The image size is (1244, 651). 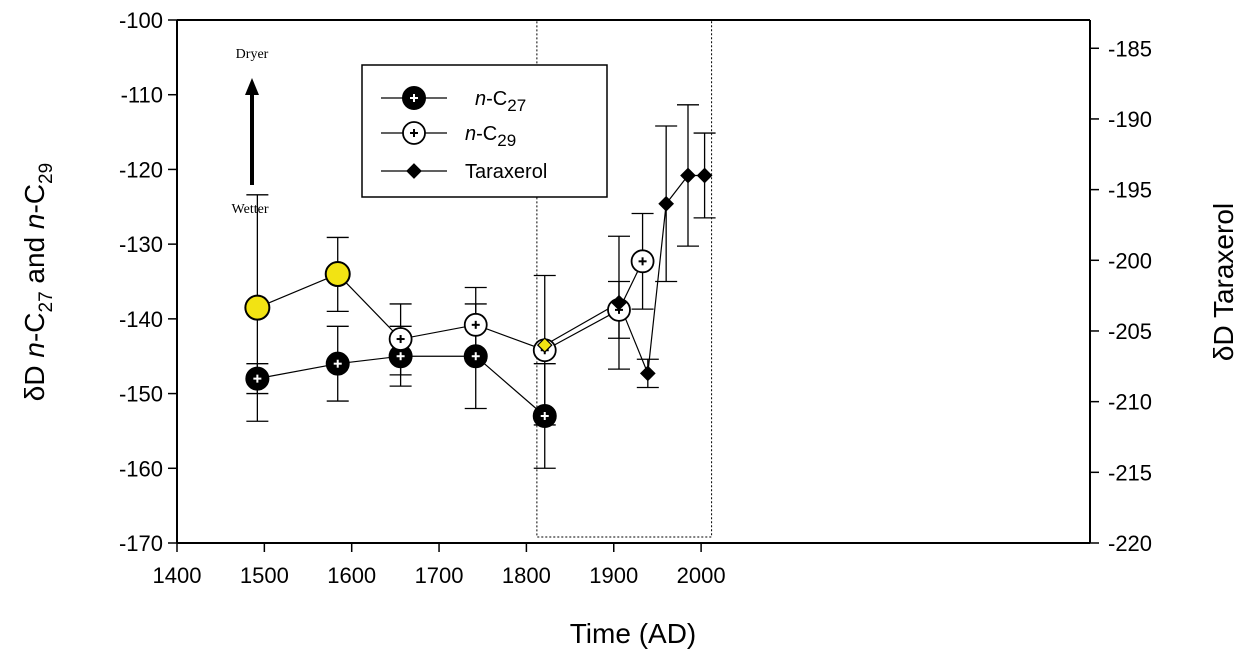 I want to click on y-left-title-n2: n, so click(x=34, y=221).